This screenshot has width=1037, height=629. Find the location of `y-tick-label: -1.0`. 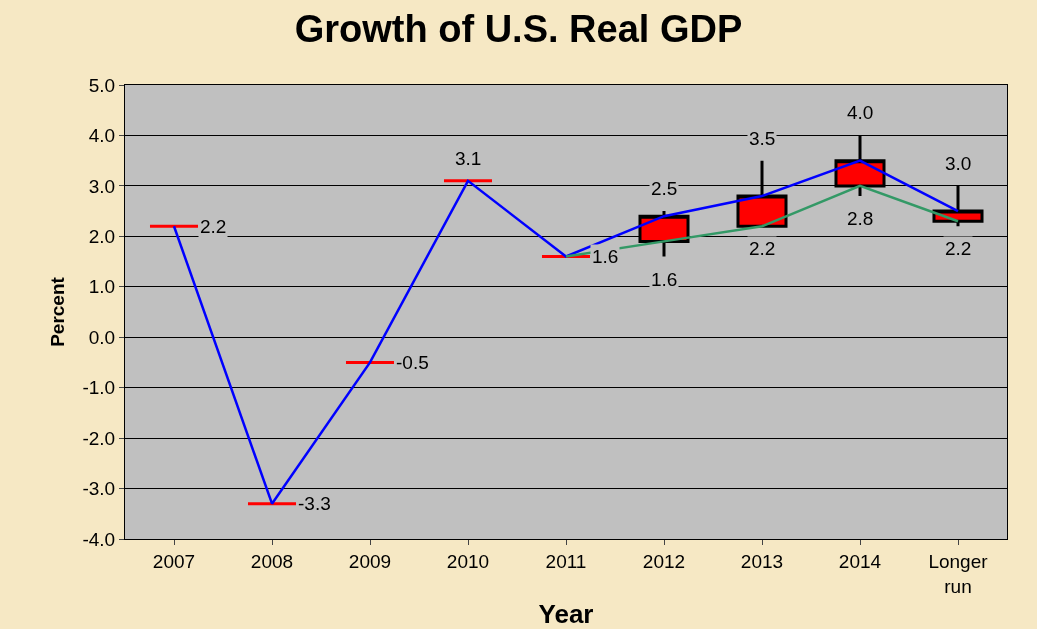

y-tick-label: -1.0 is located at coordinates (99, 388).